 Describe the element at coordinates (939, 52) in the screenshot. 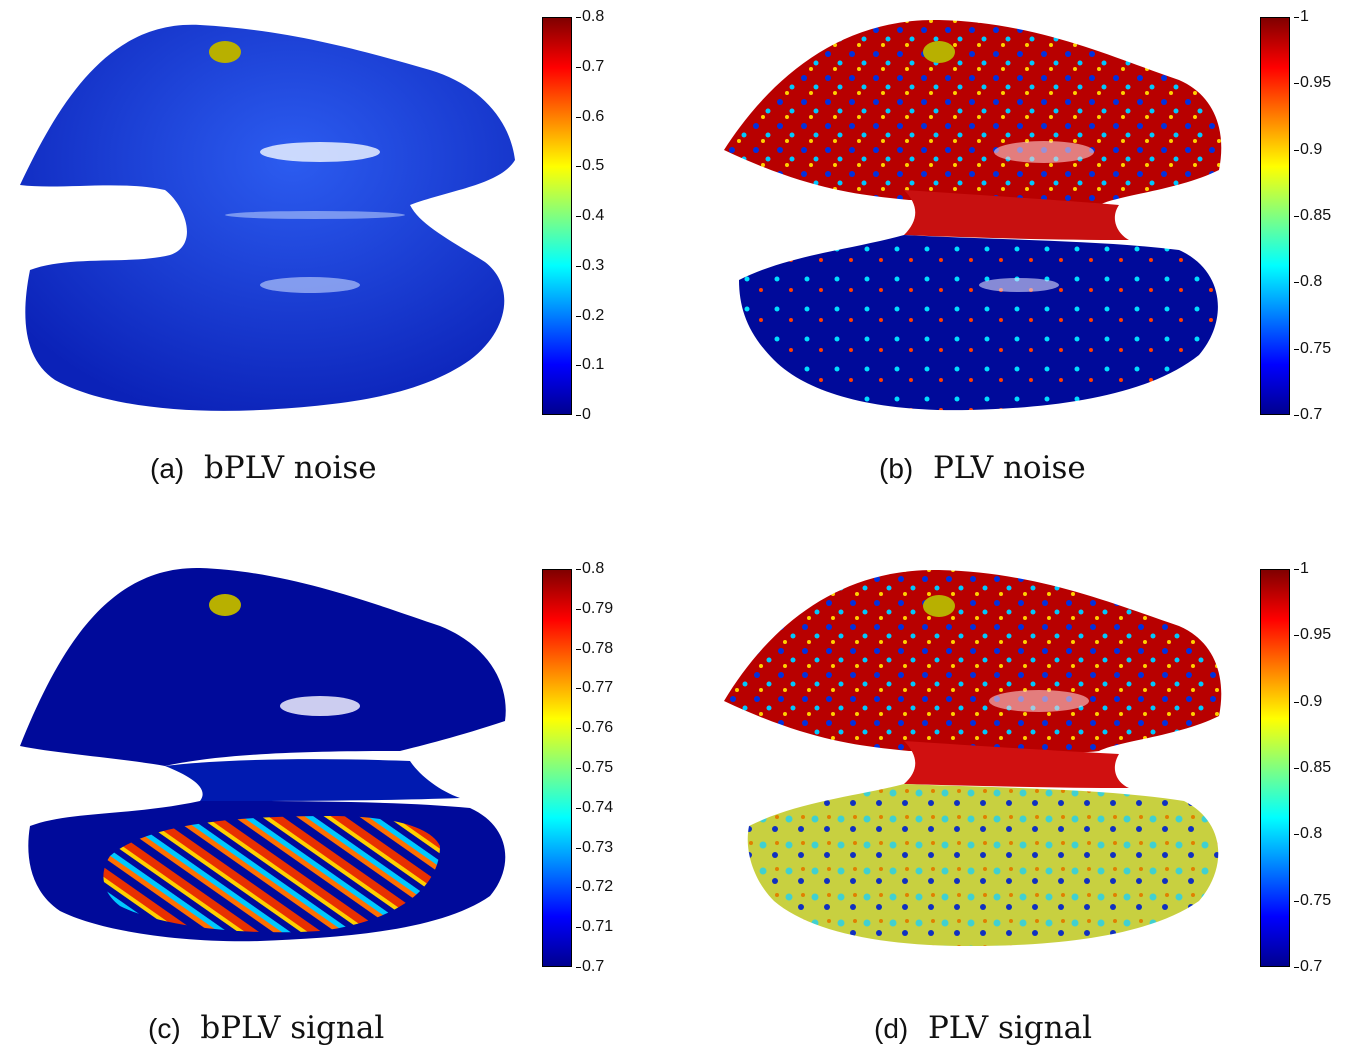

I see `seed-marker-b` at that location.